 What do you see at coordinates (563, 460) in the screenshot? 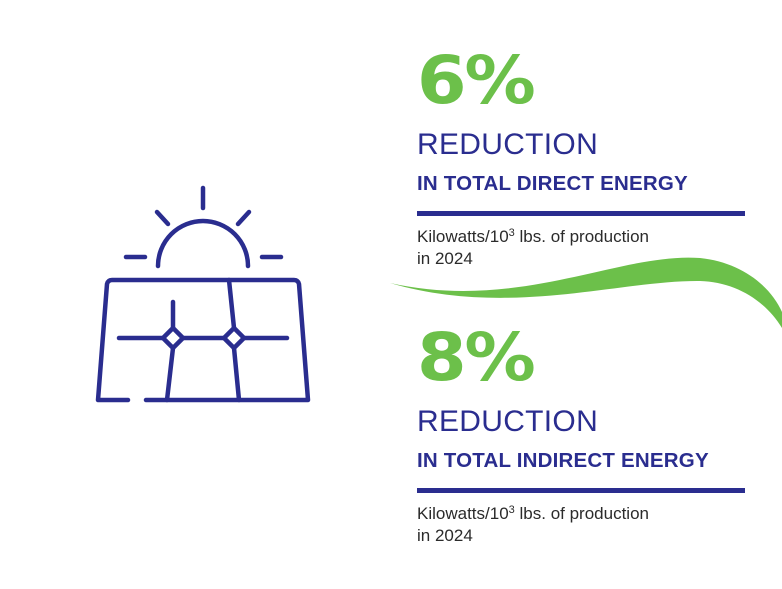
I see `indirect-energy-subheading: IN TOTAL INDIRECT ENERGY` at bounding box center [563, 460].